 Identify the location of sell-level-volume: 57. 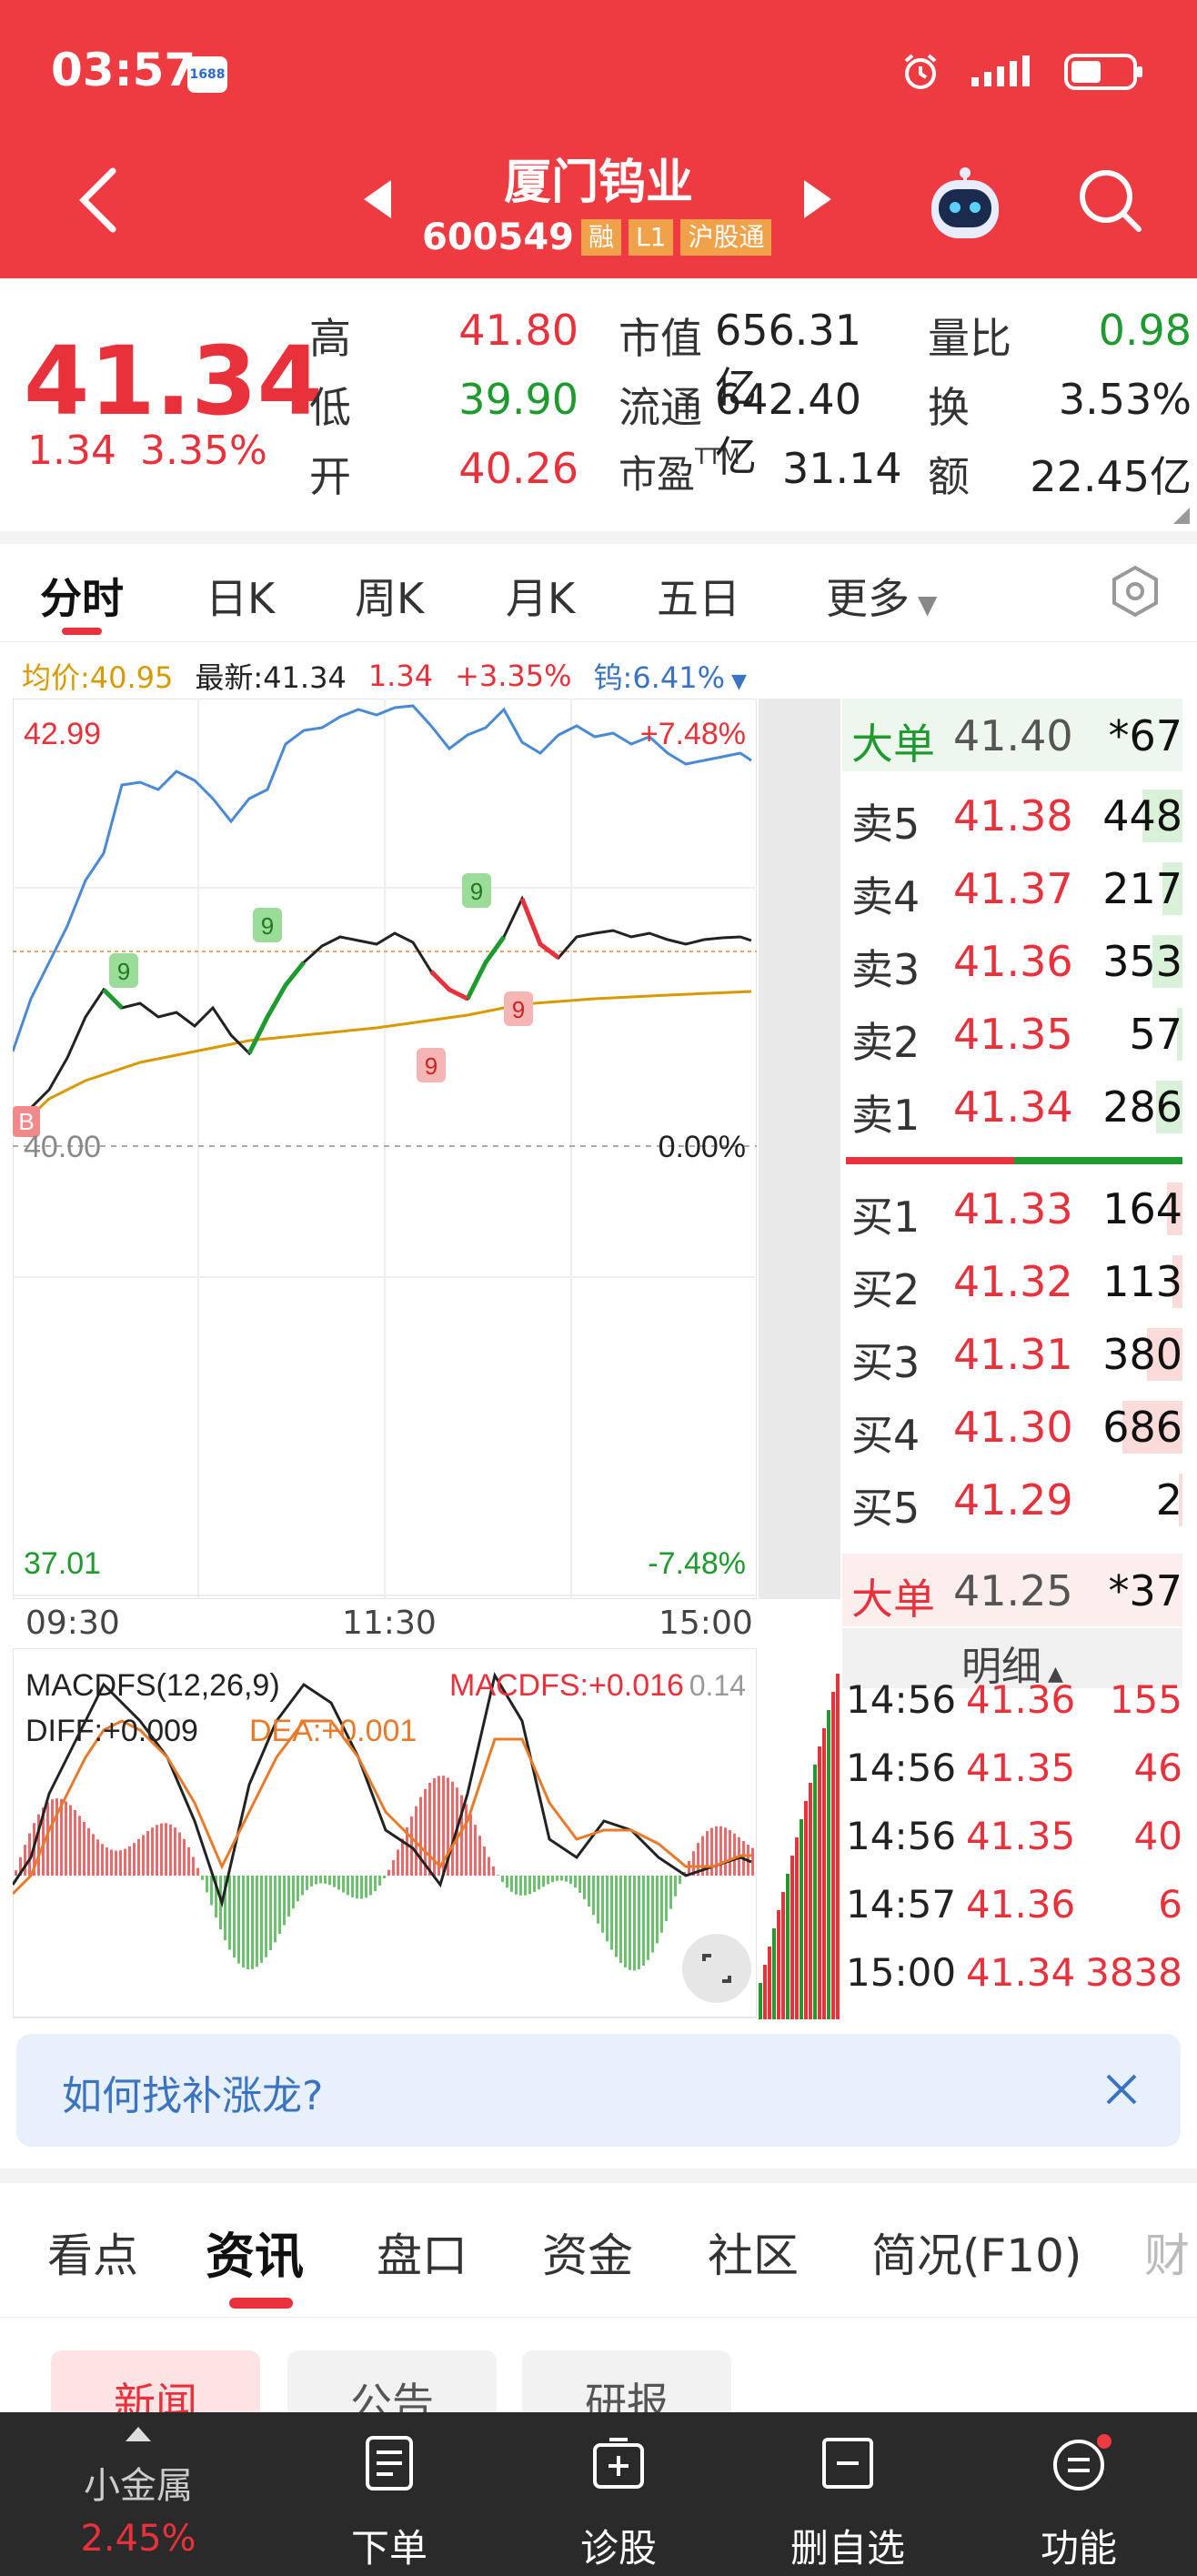
(1155, 1034).